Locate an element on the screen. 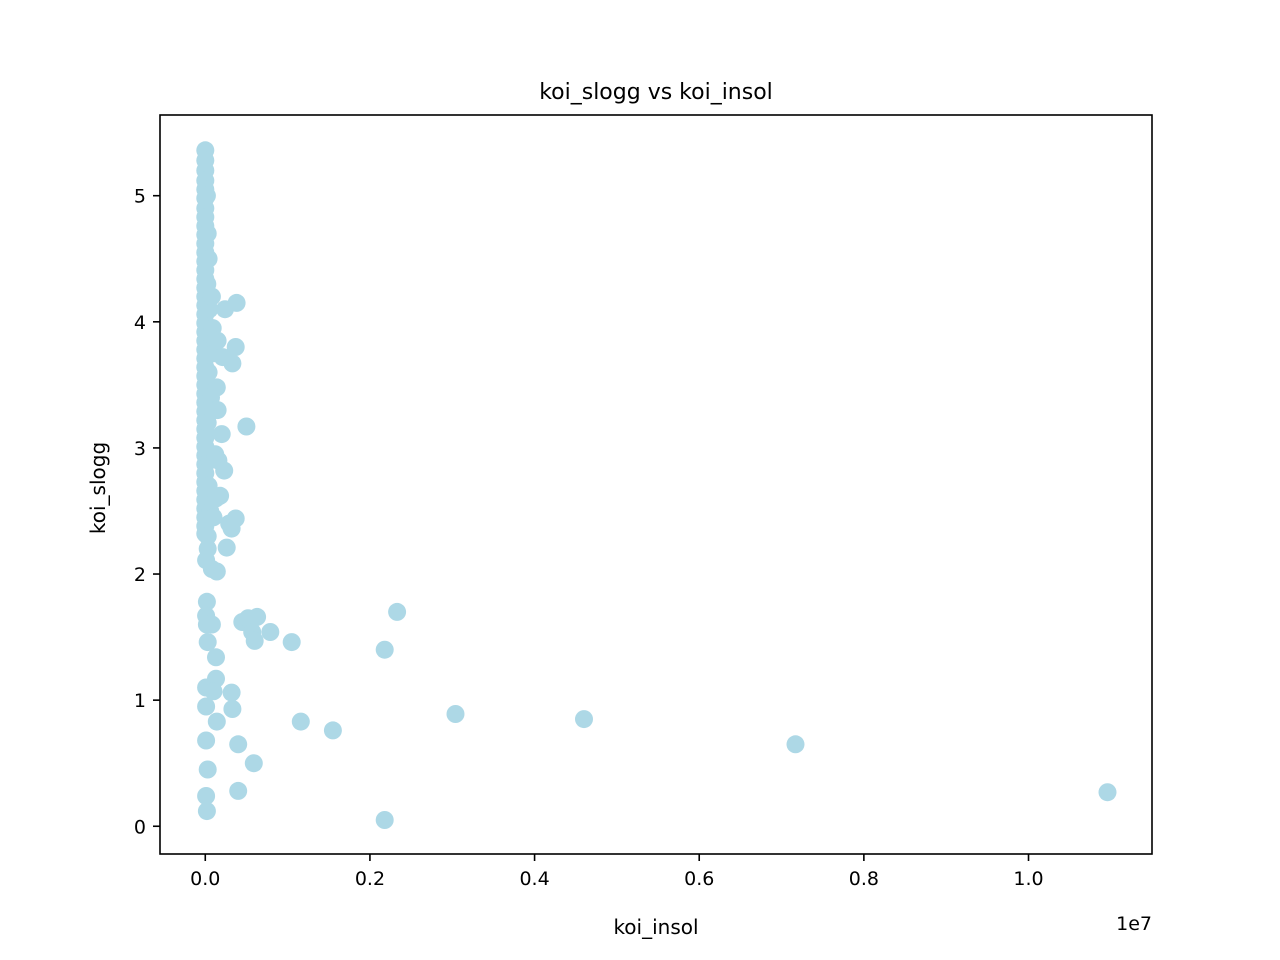  x-tick-label: 0.6 is located at coordinates (699, 879).